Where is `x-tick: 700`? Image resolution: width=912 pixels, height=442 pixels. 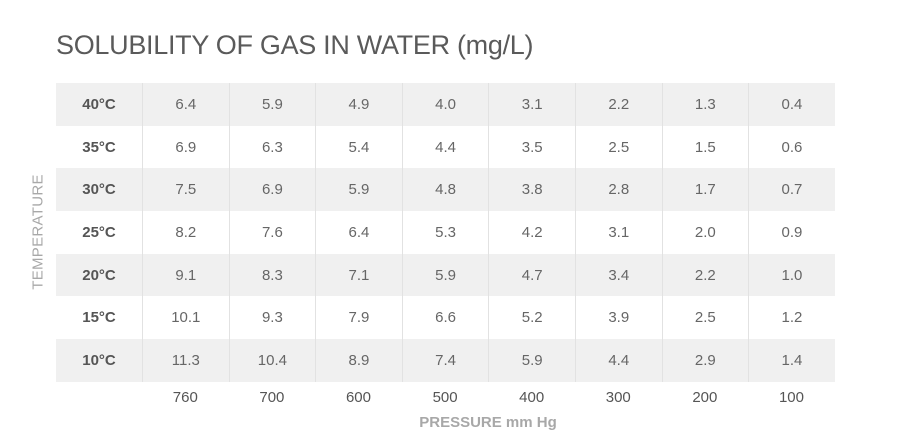
x-tick: 700 is located at coordinates (272, 397).